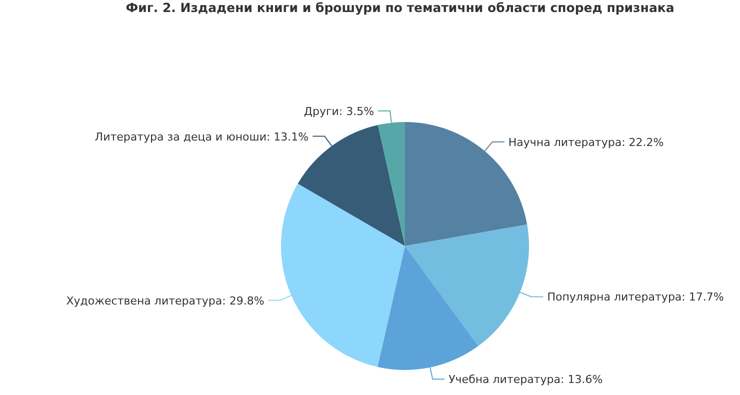  I want to click on slice-label: Популярна литература: 17.7%, so click(635, 297).